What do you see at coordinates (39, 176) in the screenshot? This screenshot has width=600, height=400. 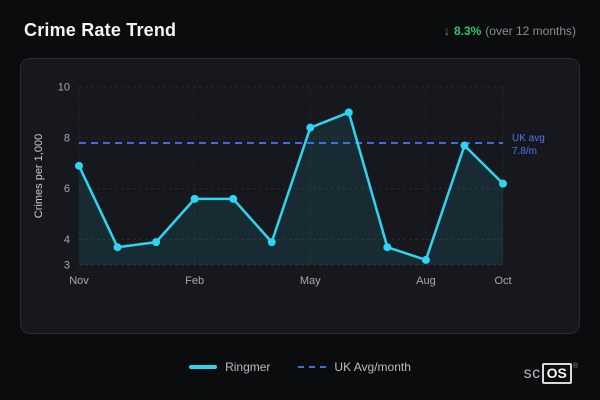 I see `y-axis-label: Crimes per 1,000` at bounding box center [39, 176].